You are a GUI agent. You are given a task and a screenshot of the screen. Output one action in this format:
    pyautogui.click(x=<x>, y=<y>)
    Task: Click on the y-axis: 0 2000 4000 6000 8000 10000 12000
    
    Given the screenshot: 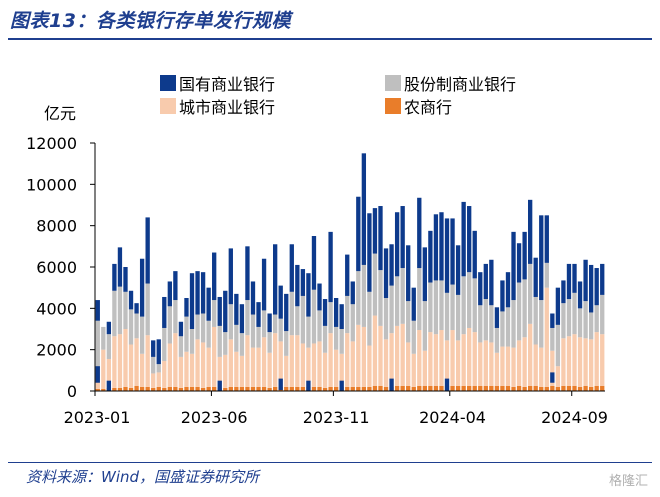 What is the action you would take?
    pyautogui.click(x=60, y=267)
    